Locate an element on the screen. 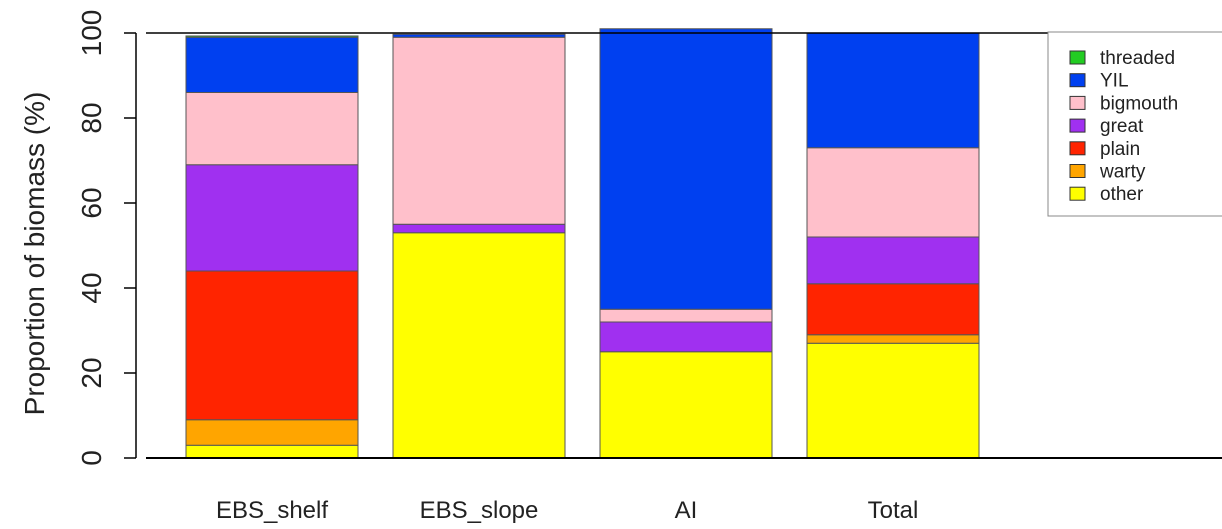  y-tick-label: 60 is located at coordinates (91, 202).